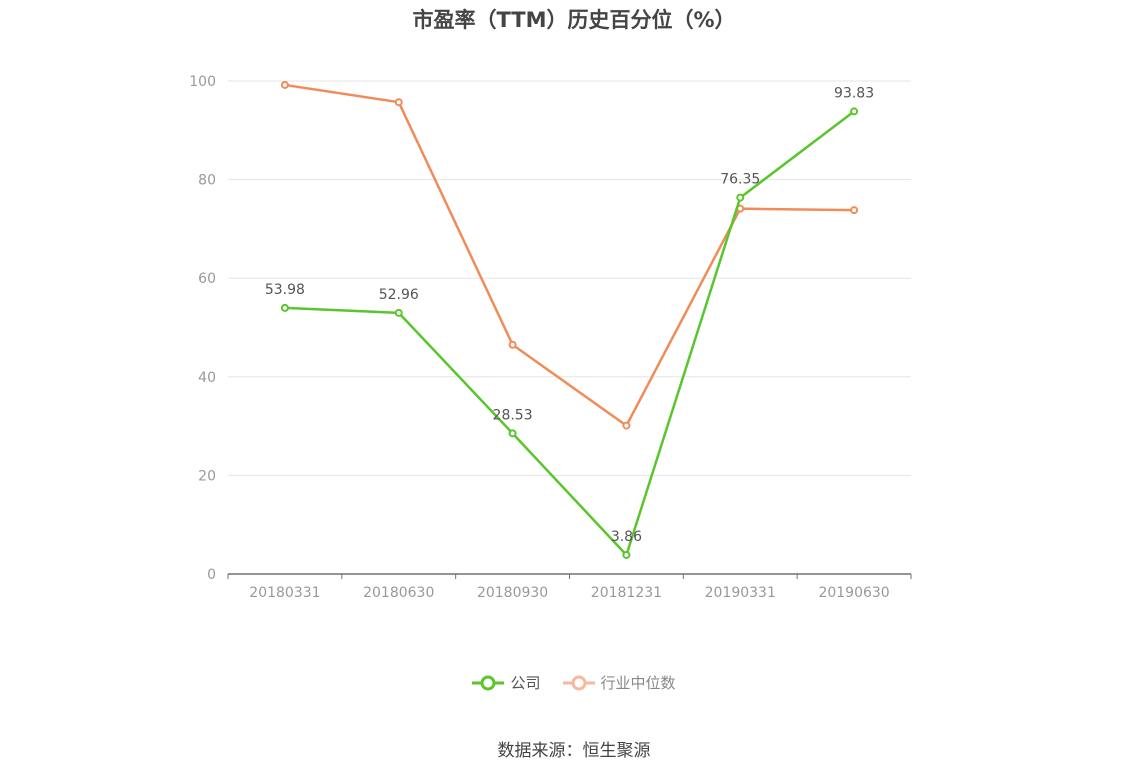 This screenshot has height=776, width=1148. I want to click on data-label: 52.96, so click(399, 295).